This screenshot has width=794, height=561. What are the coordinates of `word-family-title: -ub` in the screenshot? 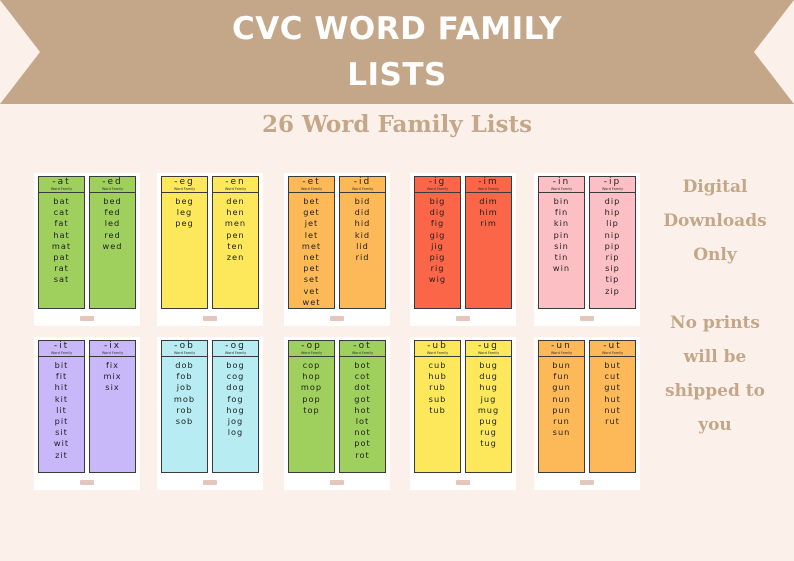 It's located at (437, 346).